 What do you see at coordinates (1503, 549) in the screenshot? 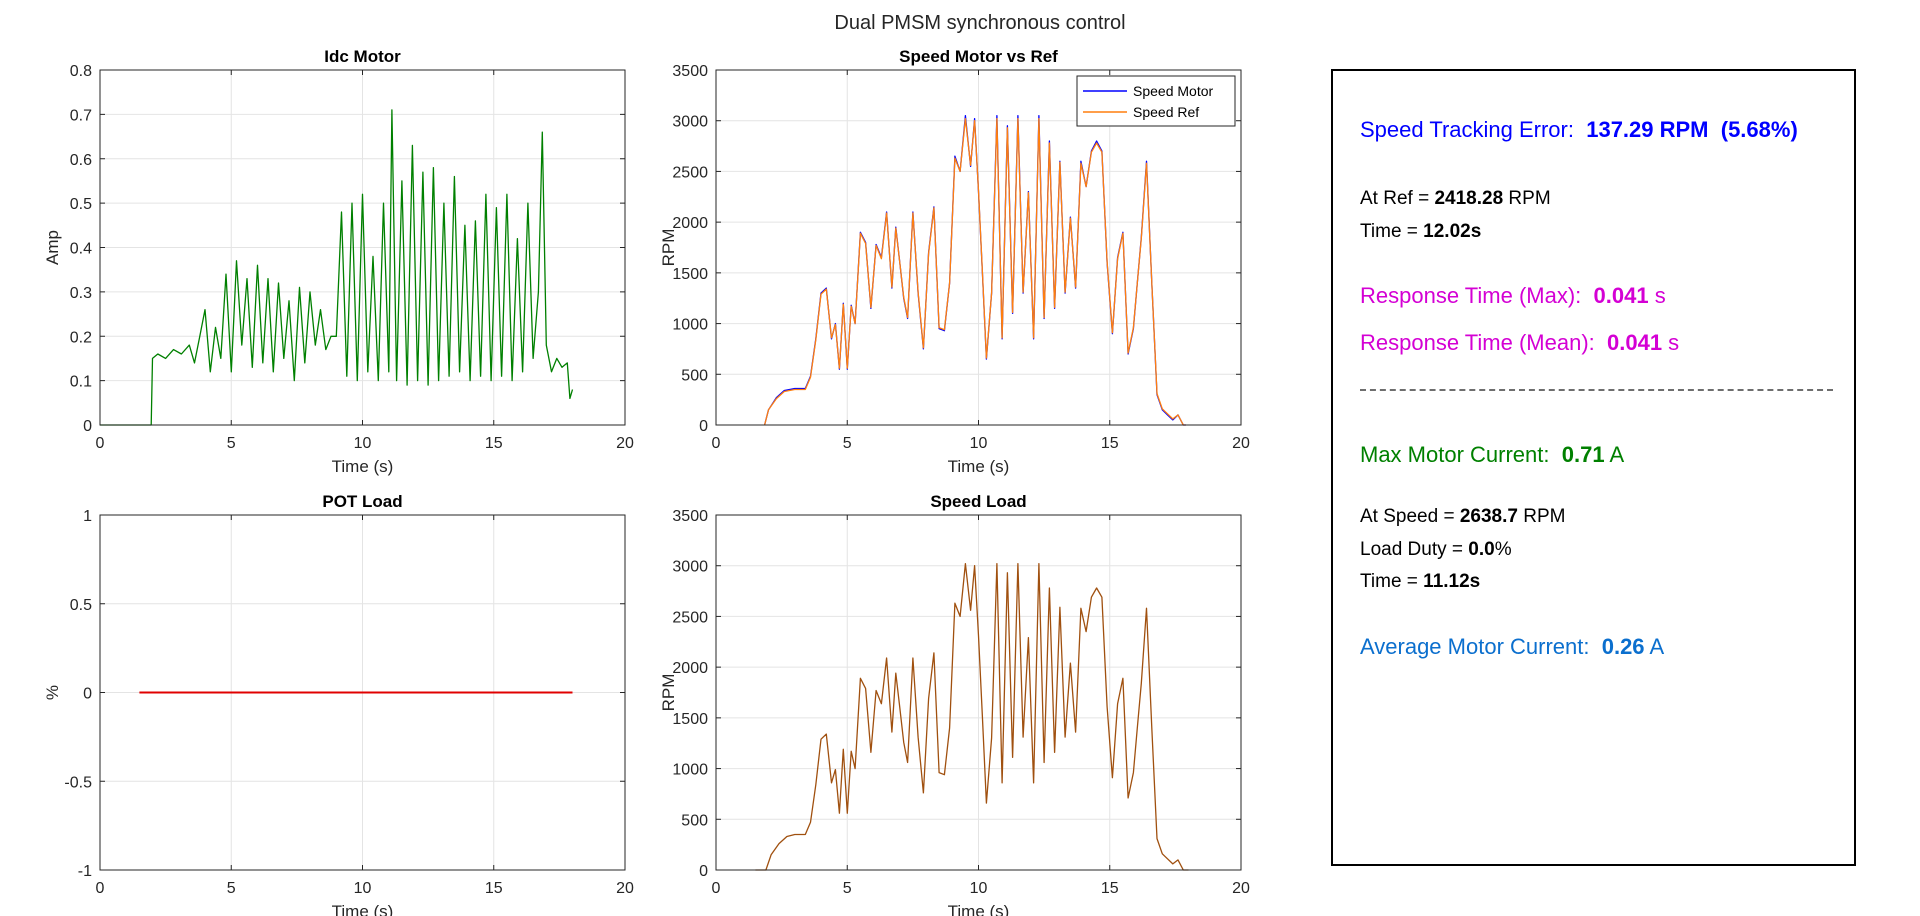
I see `load-duty-unit: %` at bounding box center [1503, 549].